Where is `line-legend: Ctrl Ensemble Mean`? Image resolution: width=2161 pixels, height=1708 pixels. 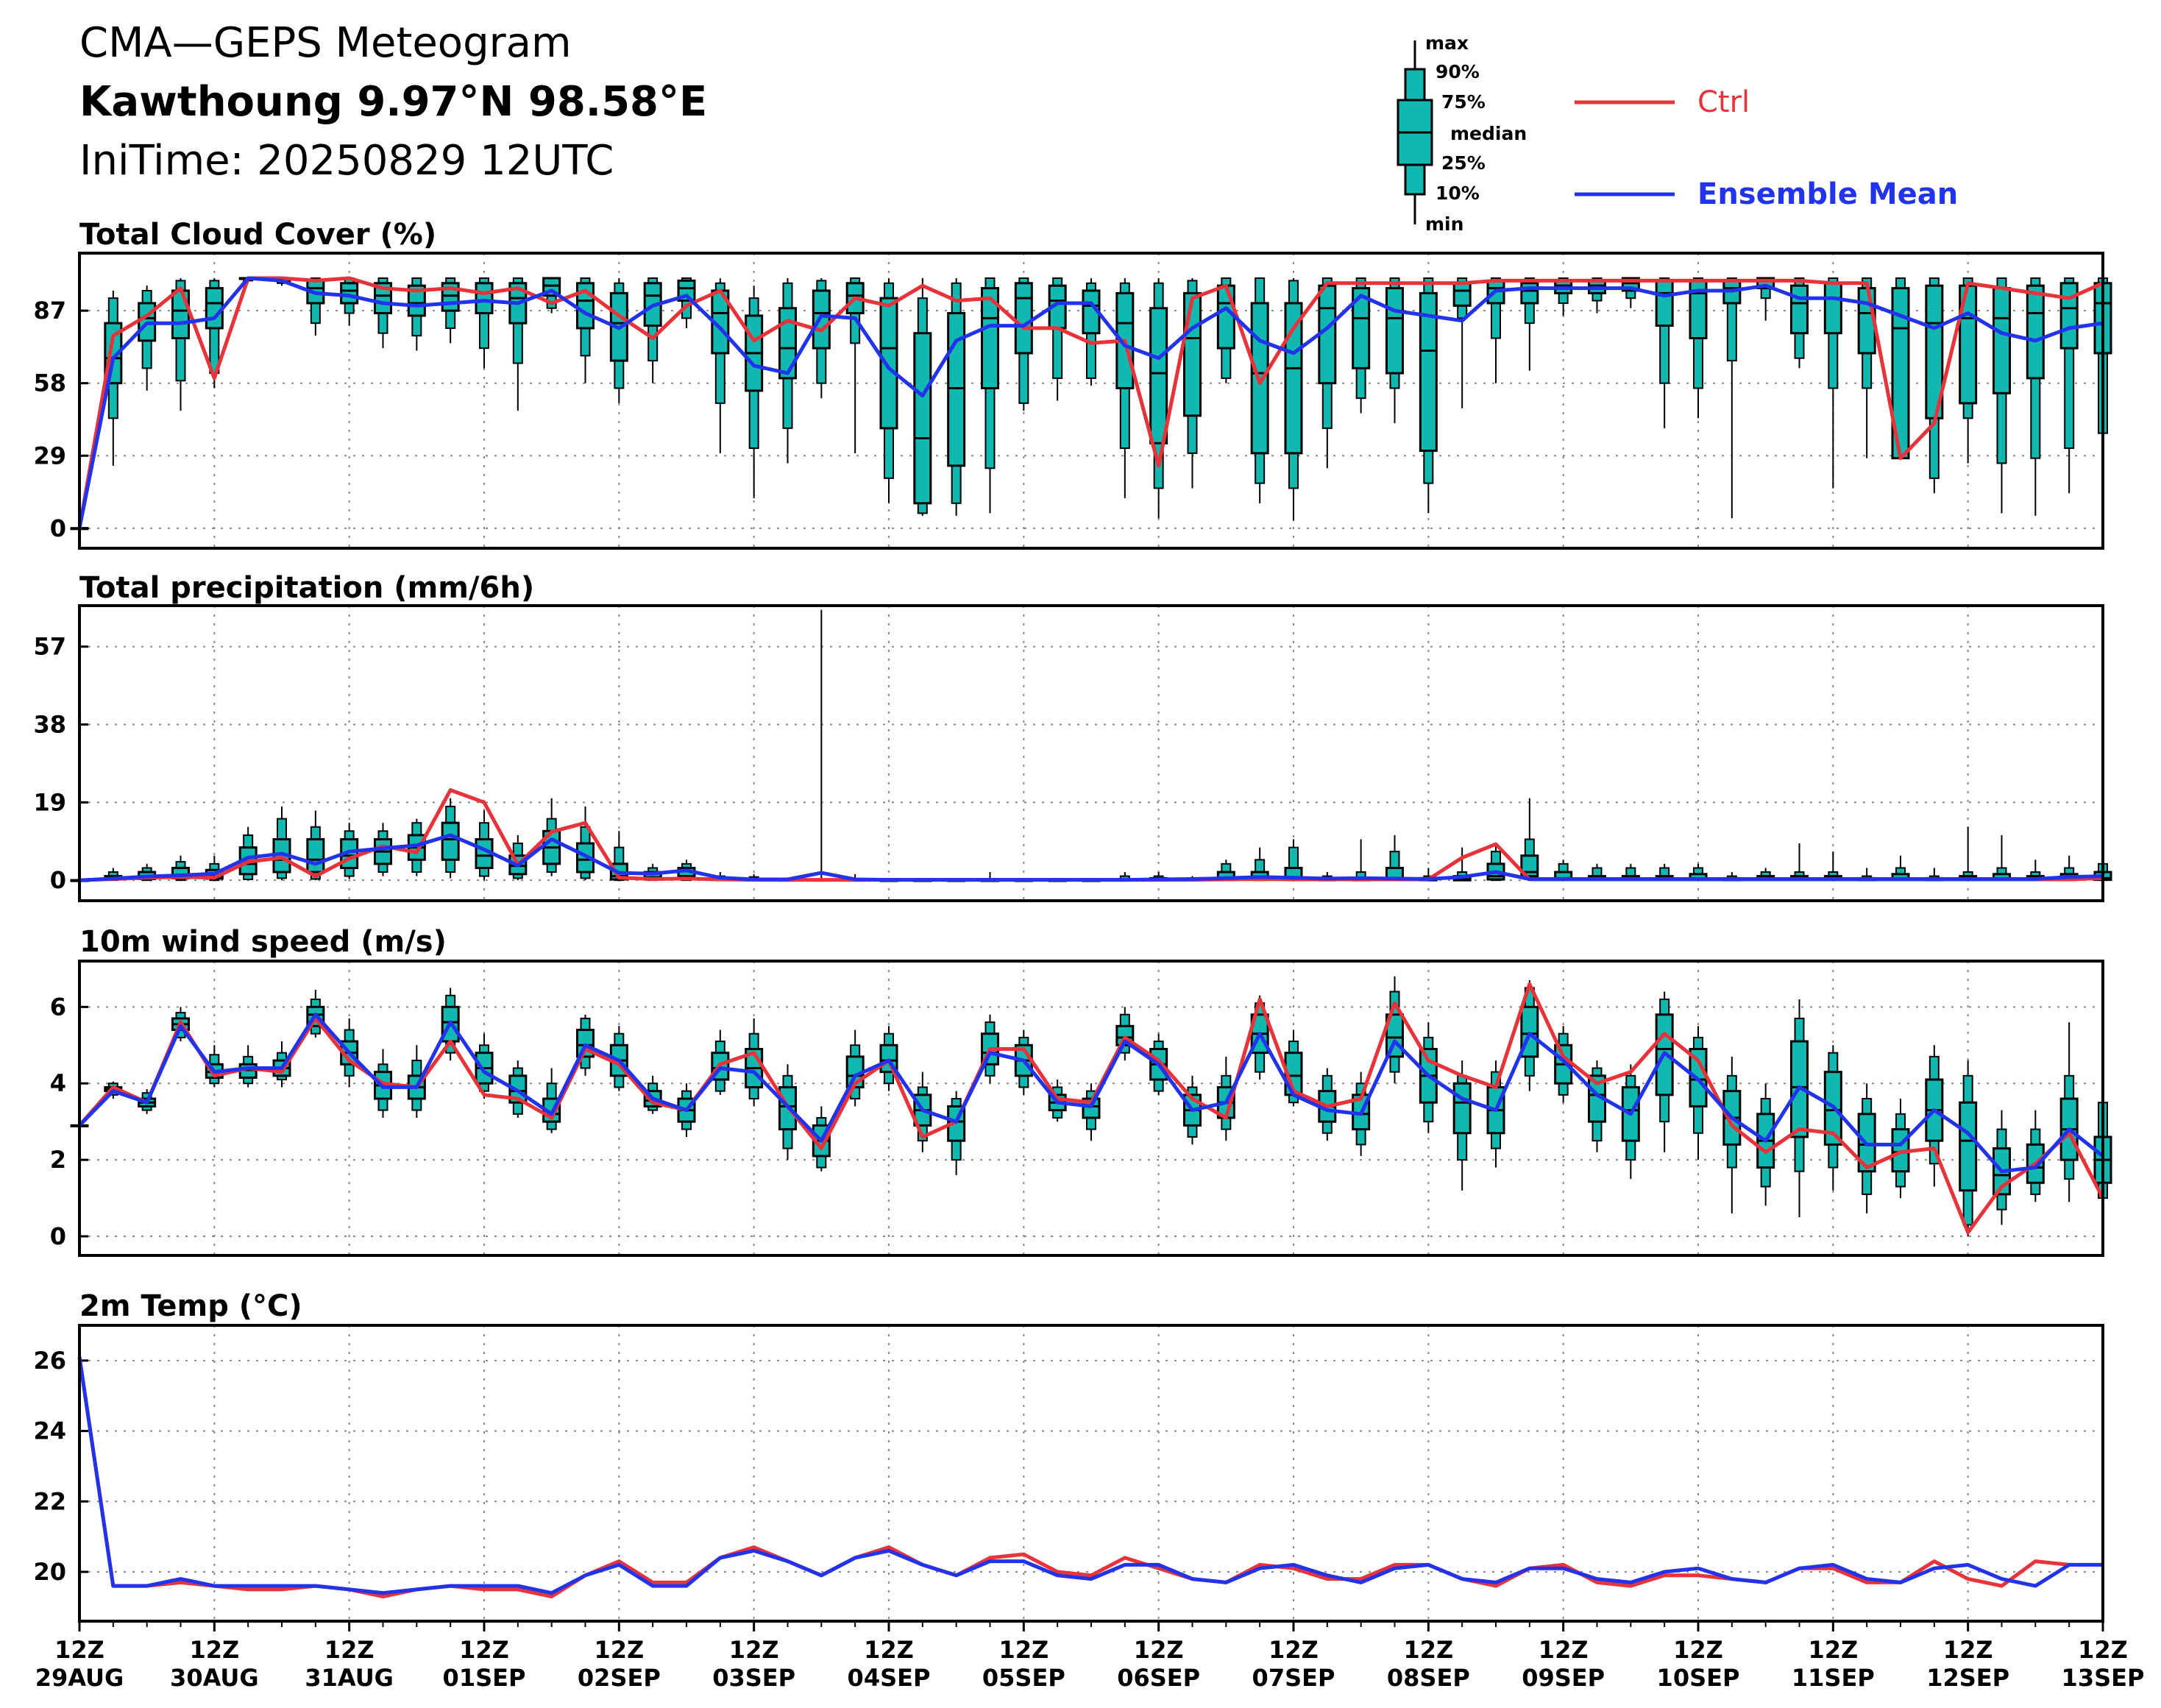 line-legend: Ctrl Ensemble Mean is located at coordinates (1766, 148).